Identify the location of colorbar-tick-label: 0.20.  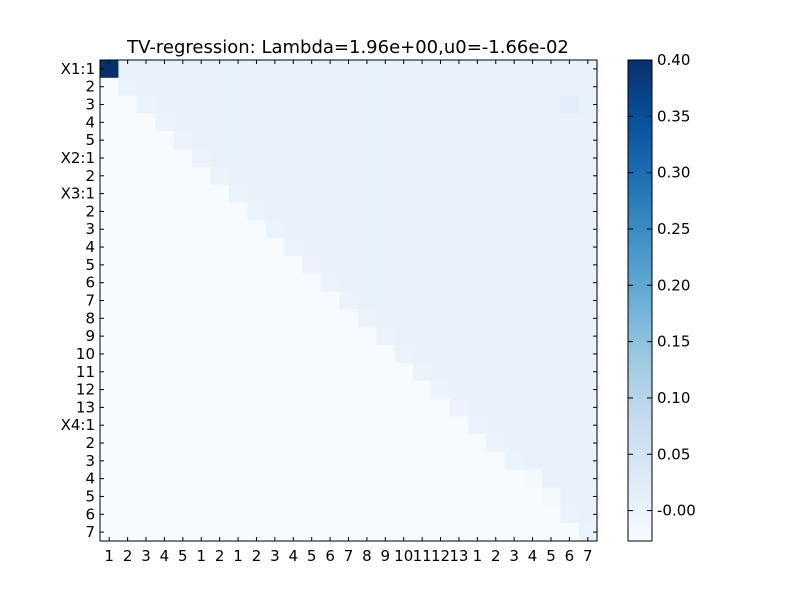
(673, 285).